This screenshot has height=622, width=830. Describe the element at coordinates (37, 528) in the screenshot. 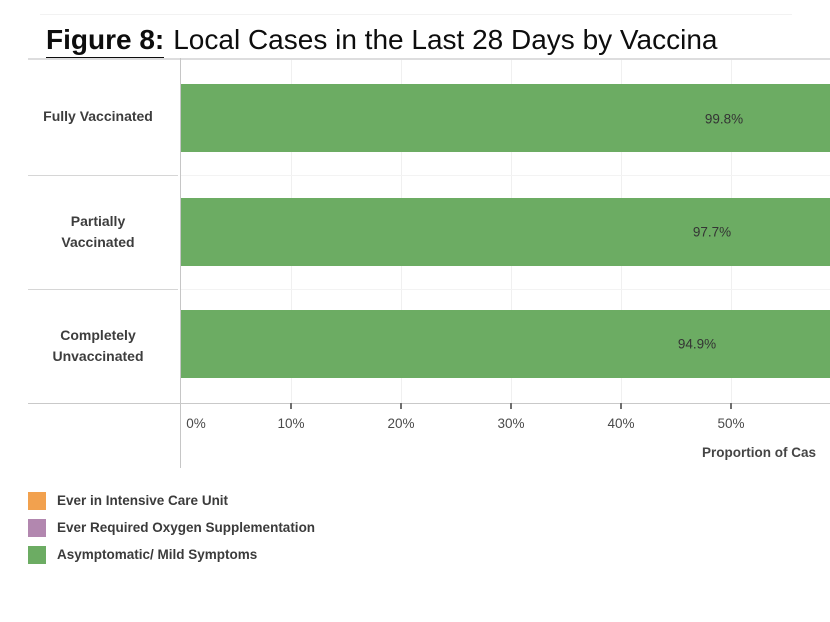

I see `legend-swatch-purple-icon` at that location.